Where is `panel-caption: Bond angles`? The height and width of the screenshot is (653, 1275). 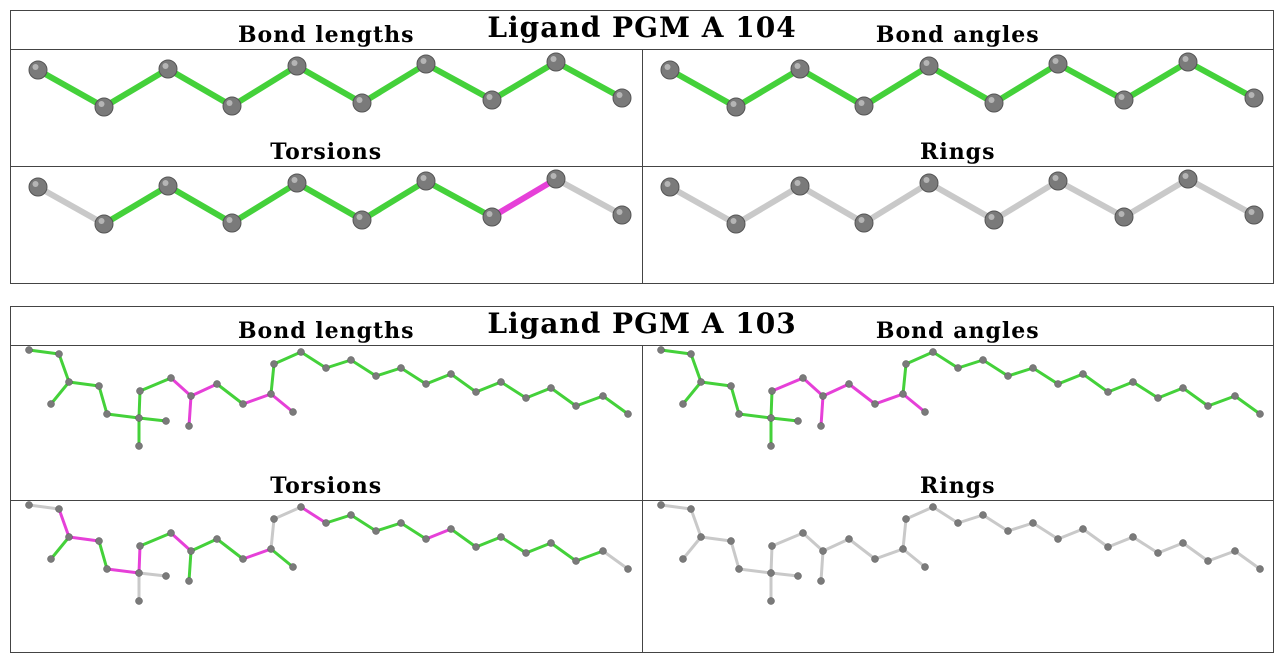
panel-caption: Bond angles is located at coordinates (957, 331).